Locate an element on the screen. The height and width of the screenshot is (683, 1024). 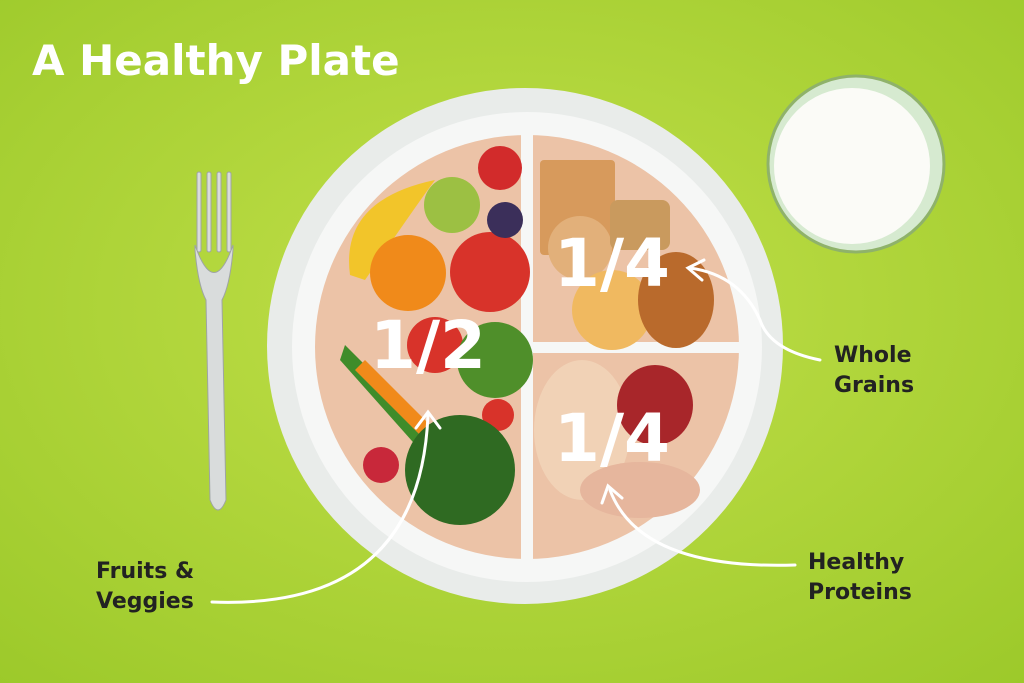
section-label: Whole is located at coordinates (873, 355).